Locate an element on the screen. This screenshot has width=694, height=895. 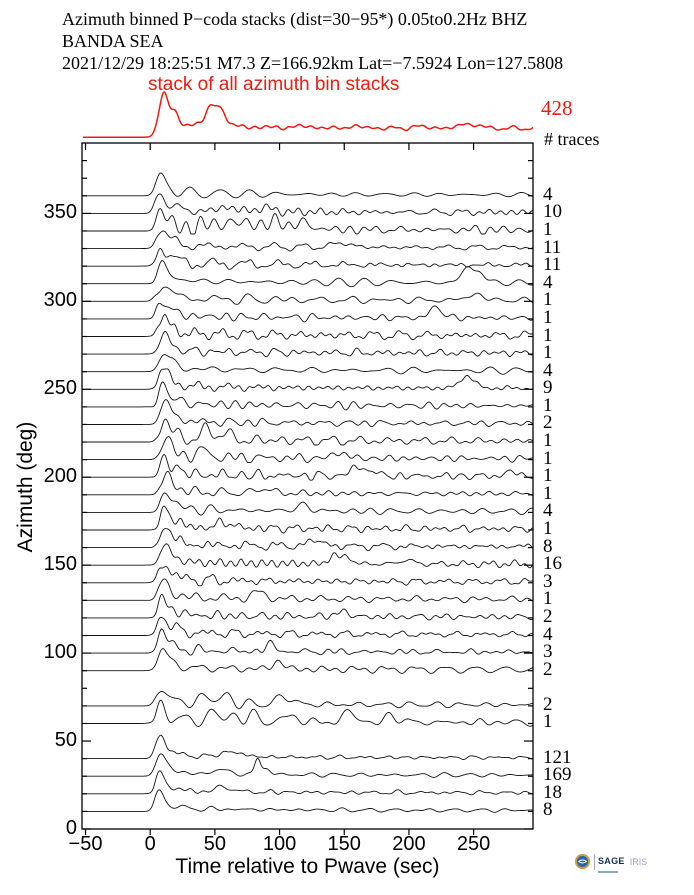
globe-sun-icon is located at coordinates (582, 861).